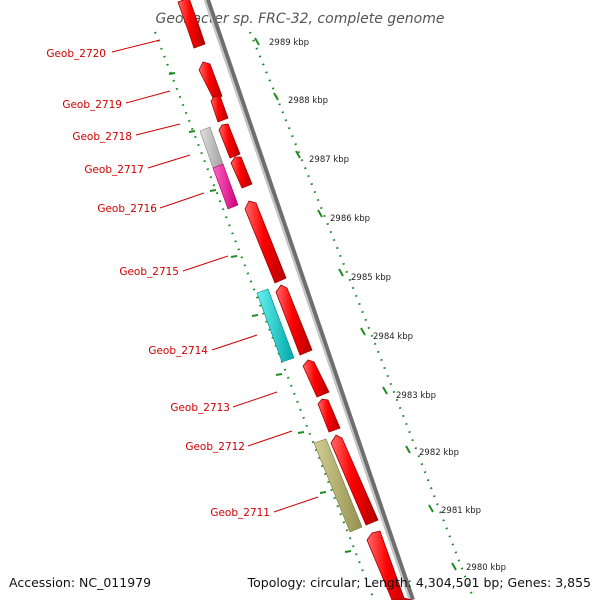  I want to click on kbp-label: 2985 kbp, so click(371, 278).